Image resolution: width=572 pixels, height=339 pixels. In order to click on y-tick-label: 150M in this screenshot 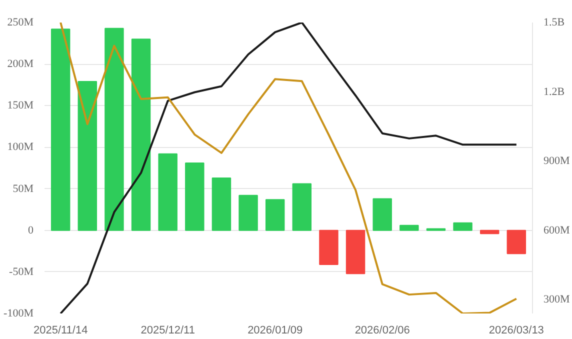, I will do `click(20, 106)`.